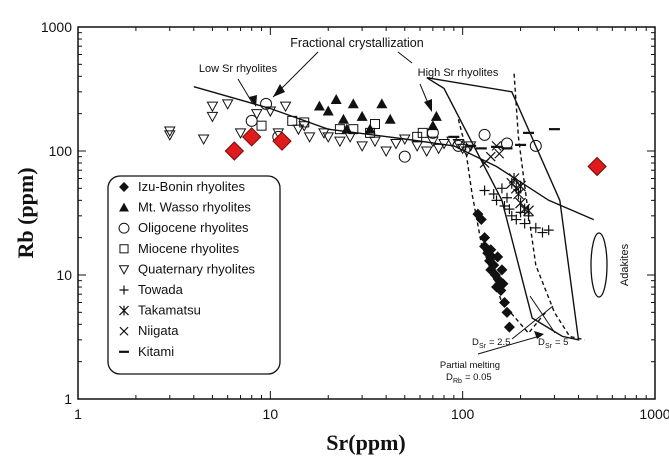 Image resolution: width=669 pixels, height=461 pixels. Describe the element at coordinates (253, 101) in the screenshot. I see `arrowhead-low-sr` at that location.